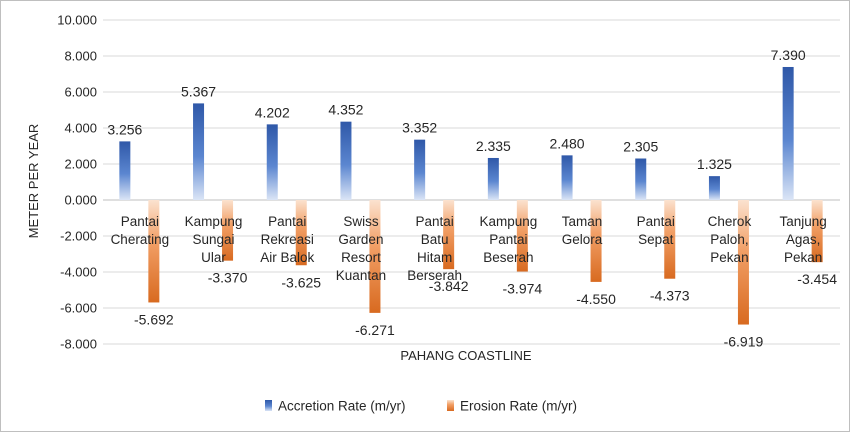 This screenshot has width=850, height=432. I want to click on accretion-data-label: 1.325, so click(714, 164).